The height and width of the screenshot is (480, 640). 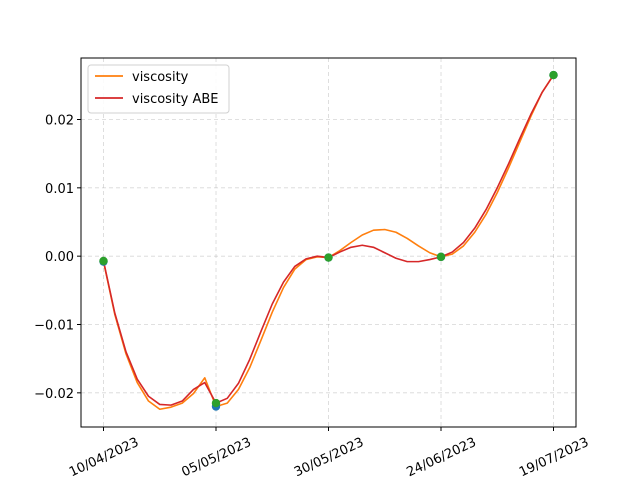 What do you see at coordinates (59, 189) in the screenshot?
I see `y-tick-label: 0.01` at bounding box center [59, 189].